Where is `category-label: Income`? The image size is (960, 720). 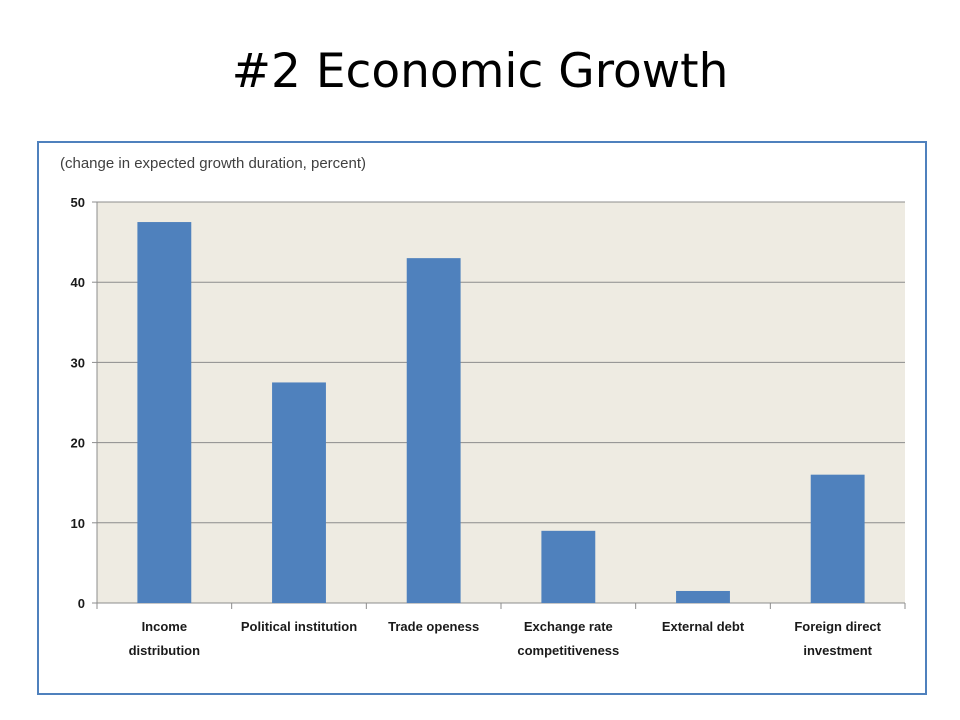 category-label: Income is located at coordinates (165, 626).